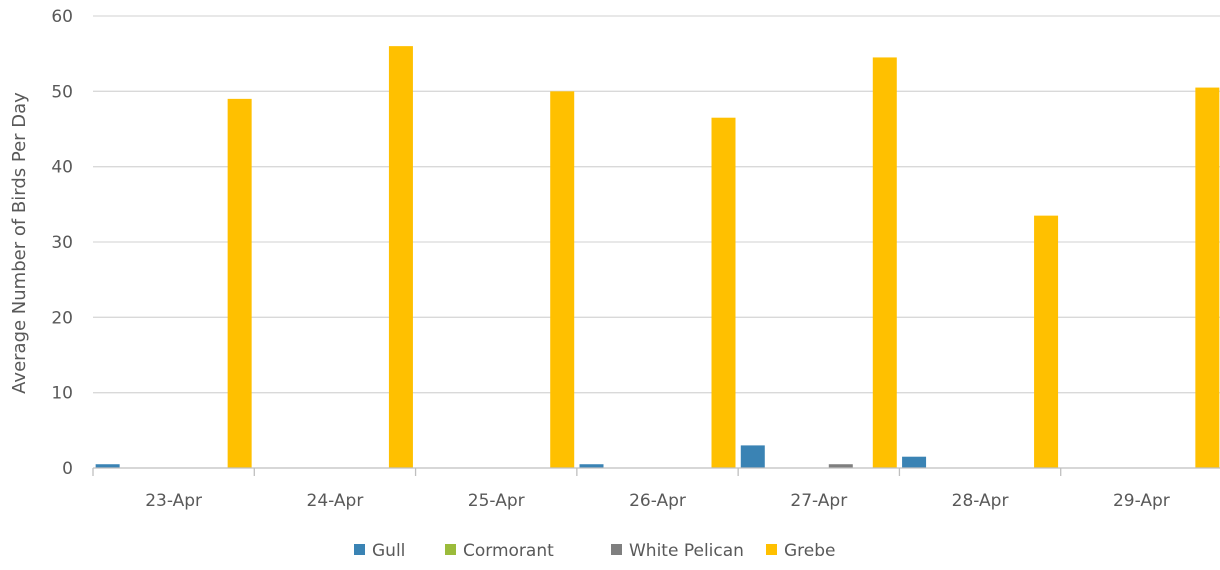  I want to click on bar-grebe-24-Apr, so click(400, 257).